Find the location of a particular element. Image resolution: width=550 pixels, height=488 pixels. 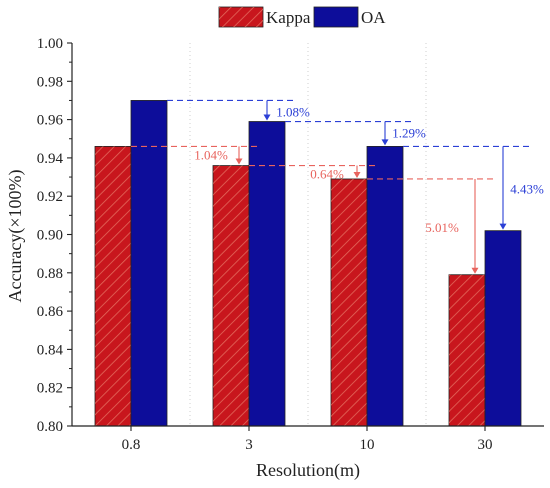

annotation-oa-2-3: 4.43% is located at coordinates (473, 187).